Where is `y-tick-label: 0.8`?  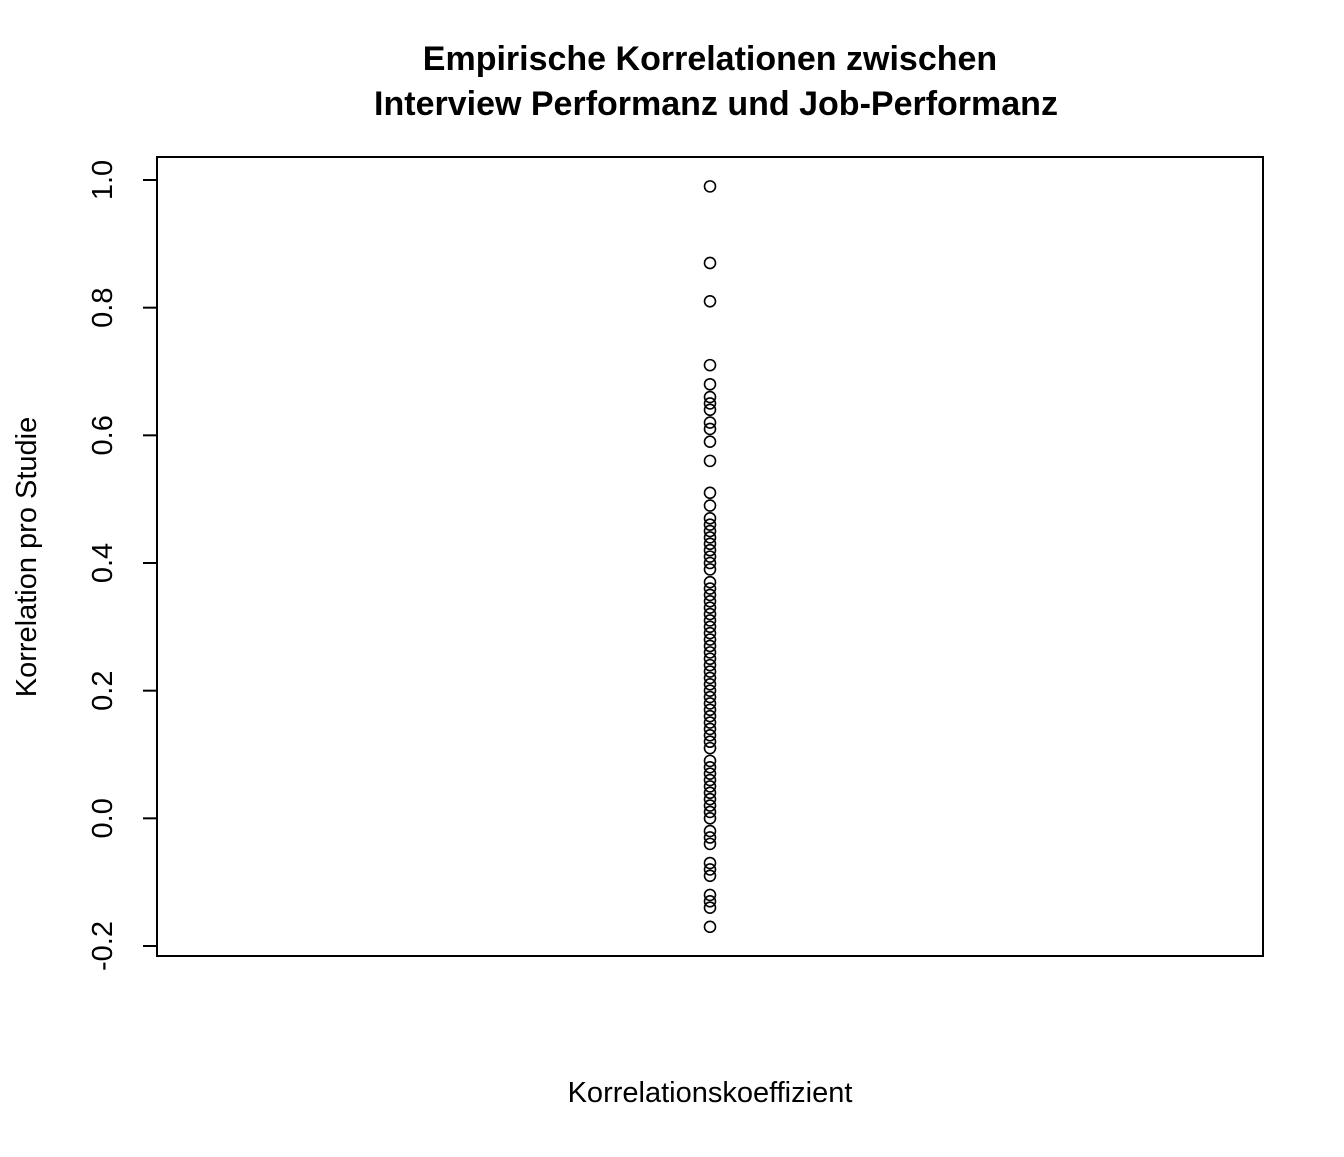 y-tick-label: 0.8 is located at coordinates (103, 308).